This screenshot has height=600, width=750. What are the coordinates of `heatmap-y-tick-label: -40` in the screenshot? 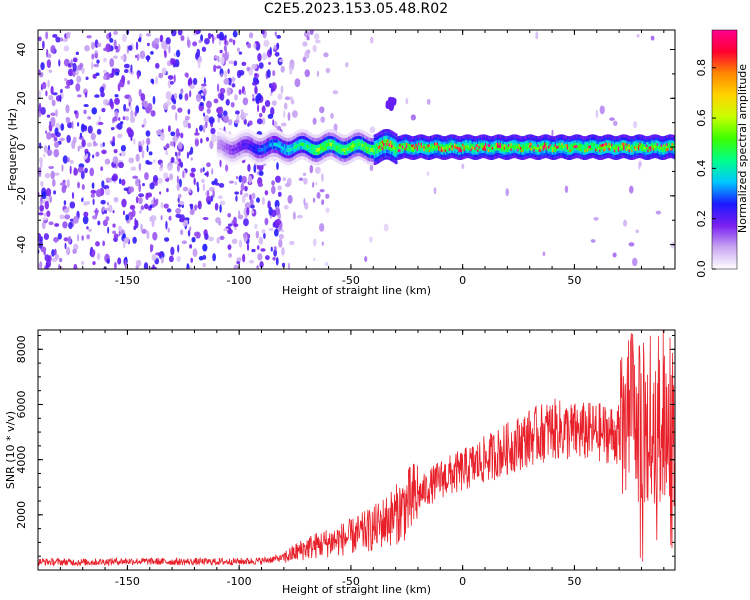 It's located at (21, 245).